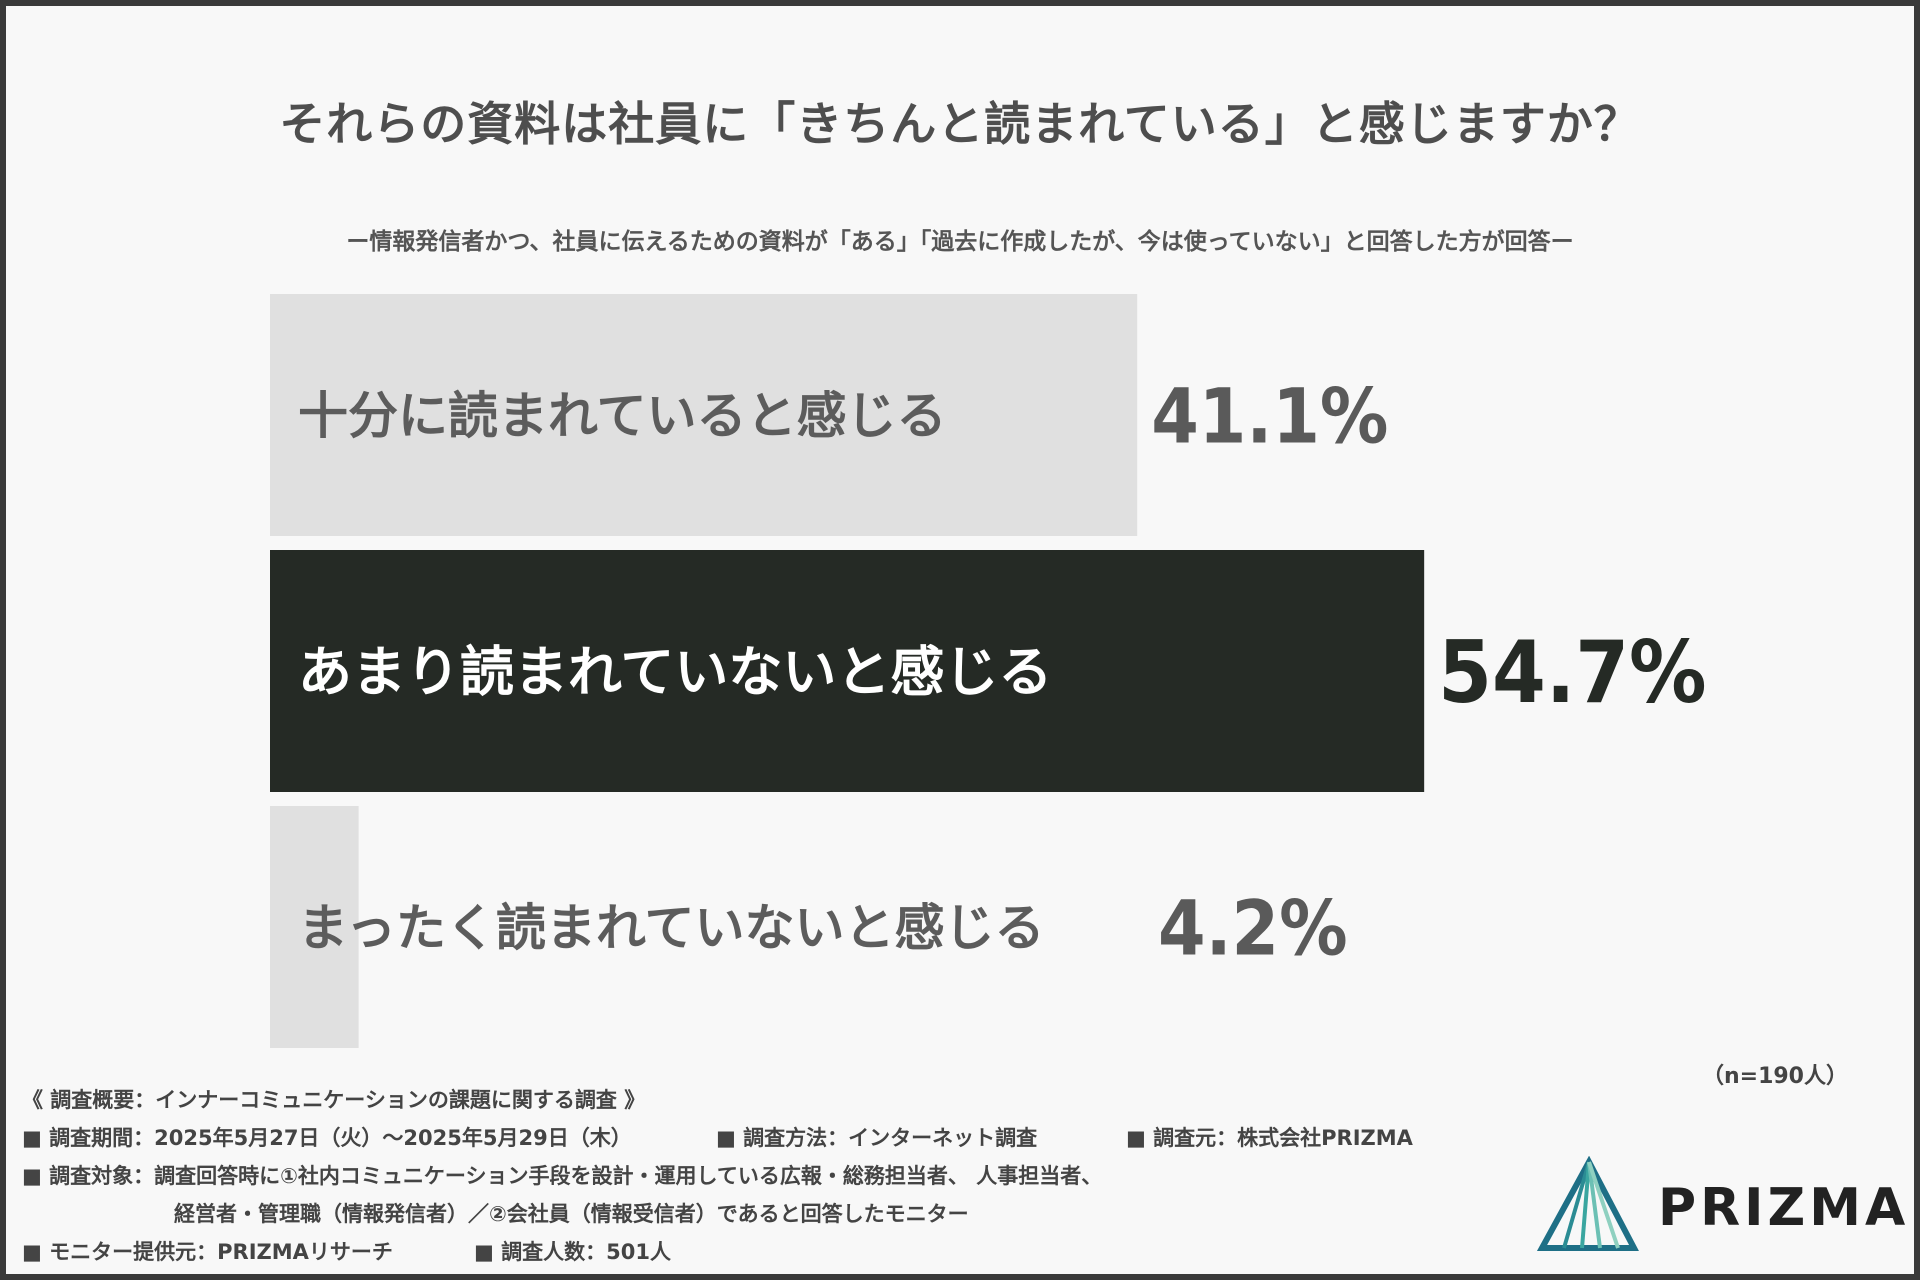 This screenshot has height=1280, width=1920. What do you see at coordinates (1253, 927) in the screenshot?
I see `bar-value-label-3: 4.2%` at bounding box center [1253, 927].